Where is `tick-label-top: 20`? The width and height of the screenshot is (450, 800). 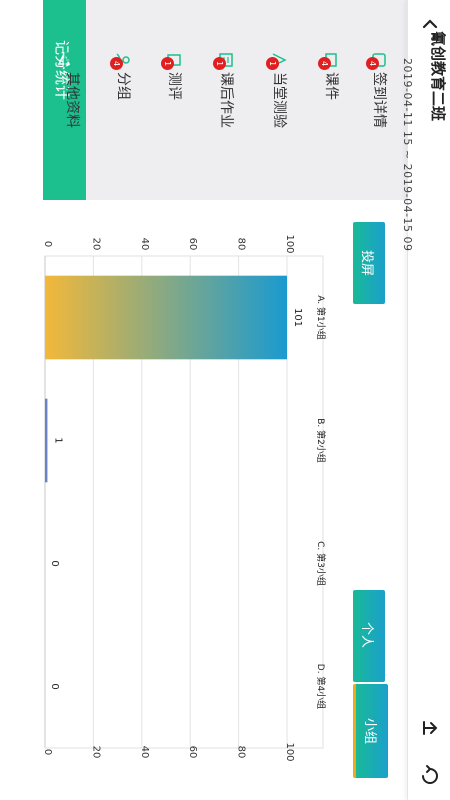
tick-label-top: 20 is located at coordinates (95, 244).